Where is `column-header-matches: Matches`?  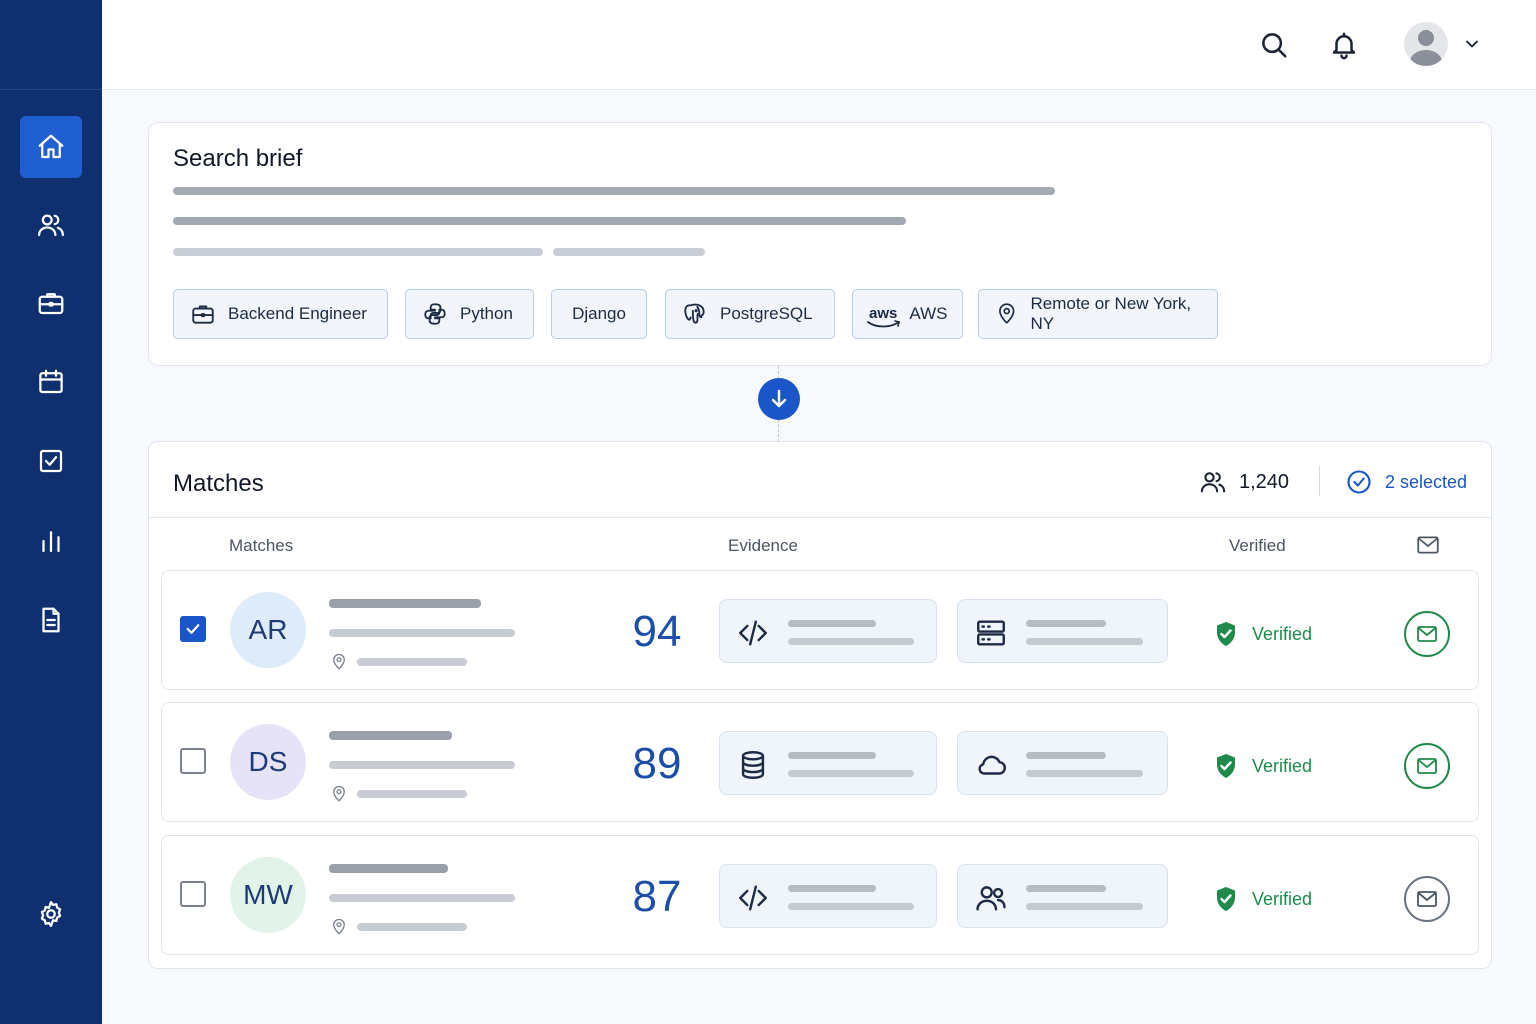 column-header-matches: Matches is located at coordinates (261, 545).